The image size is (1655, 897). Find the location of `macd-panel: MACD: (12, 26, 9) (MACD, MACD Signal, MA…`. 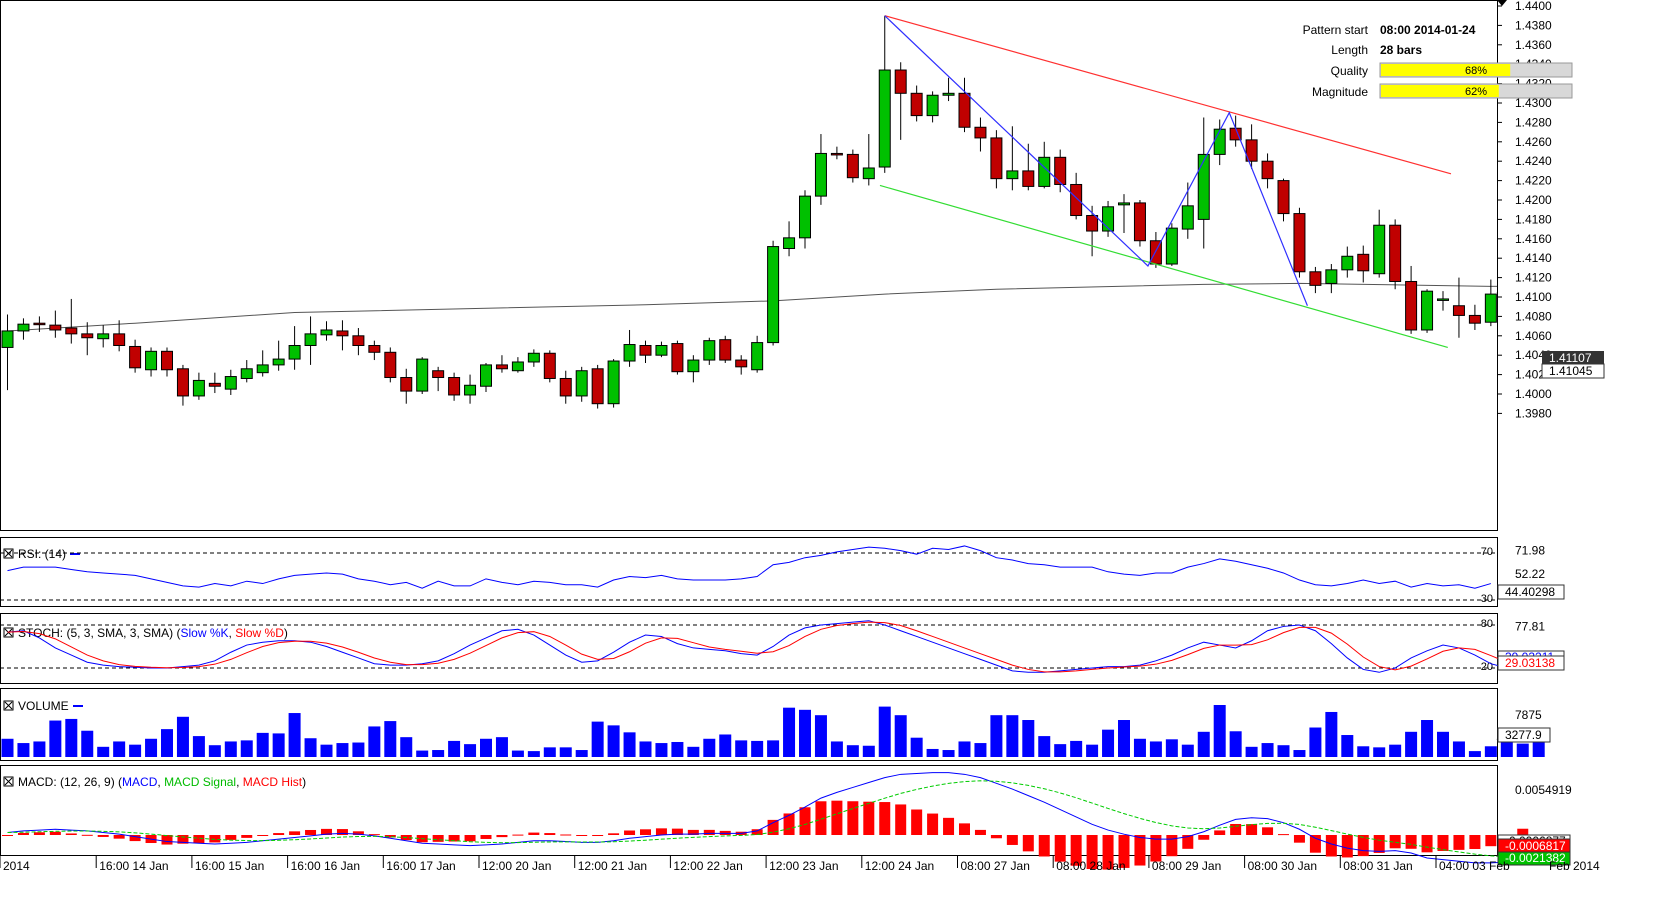

macd-panel: MACD: (12, 26, 9) (MACD, MACD Signal, MA… is located at coordinates (787, 821).